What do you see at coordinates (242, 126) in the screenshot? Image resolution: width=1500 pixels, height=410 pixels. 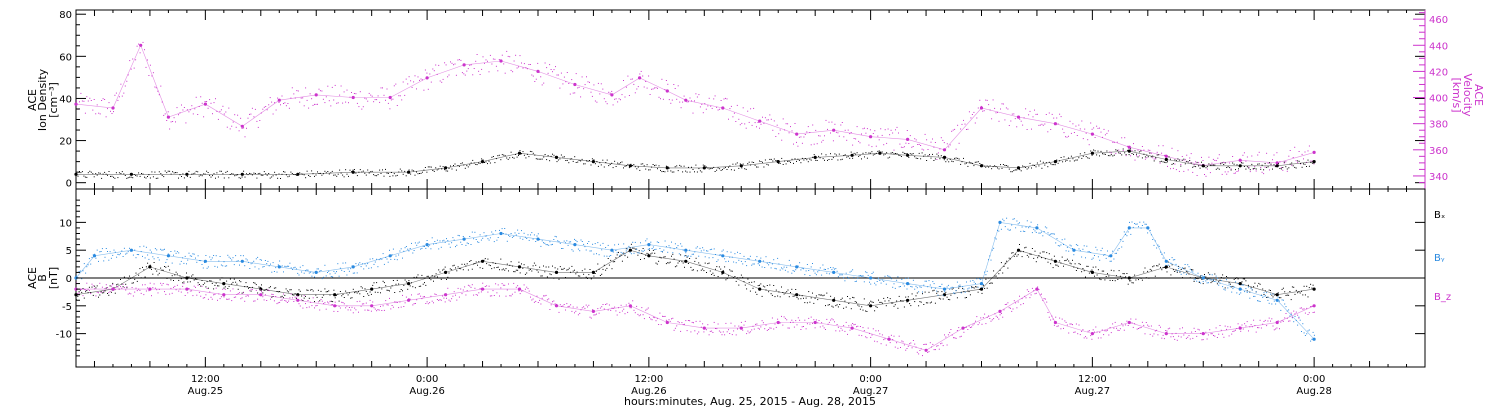 I see `point-velocity` at bounding box center [242, 126].